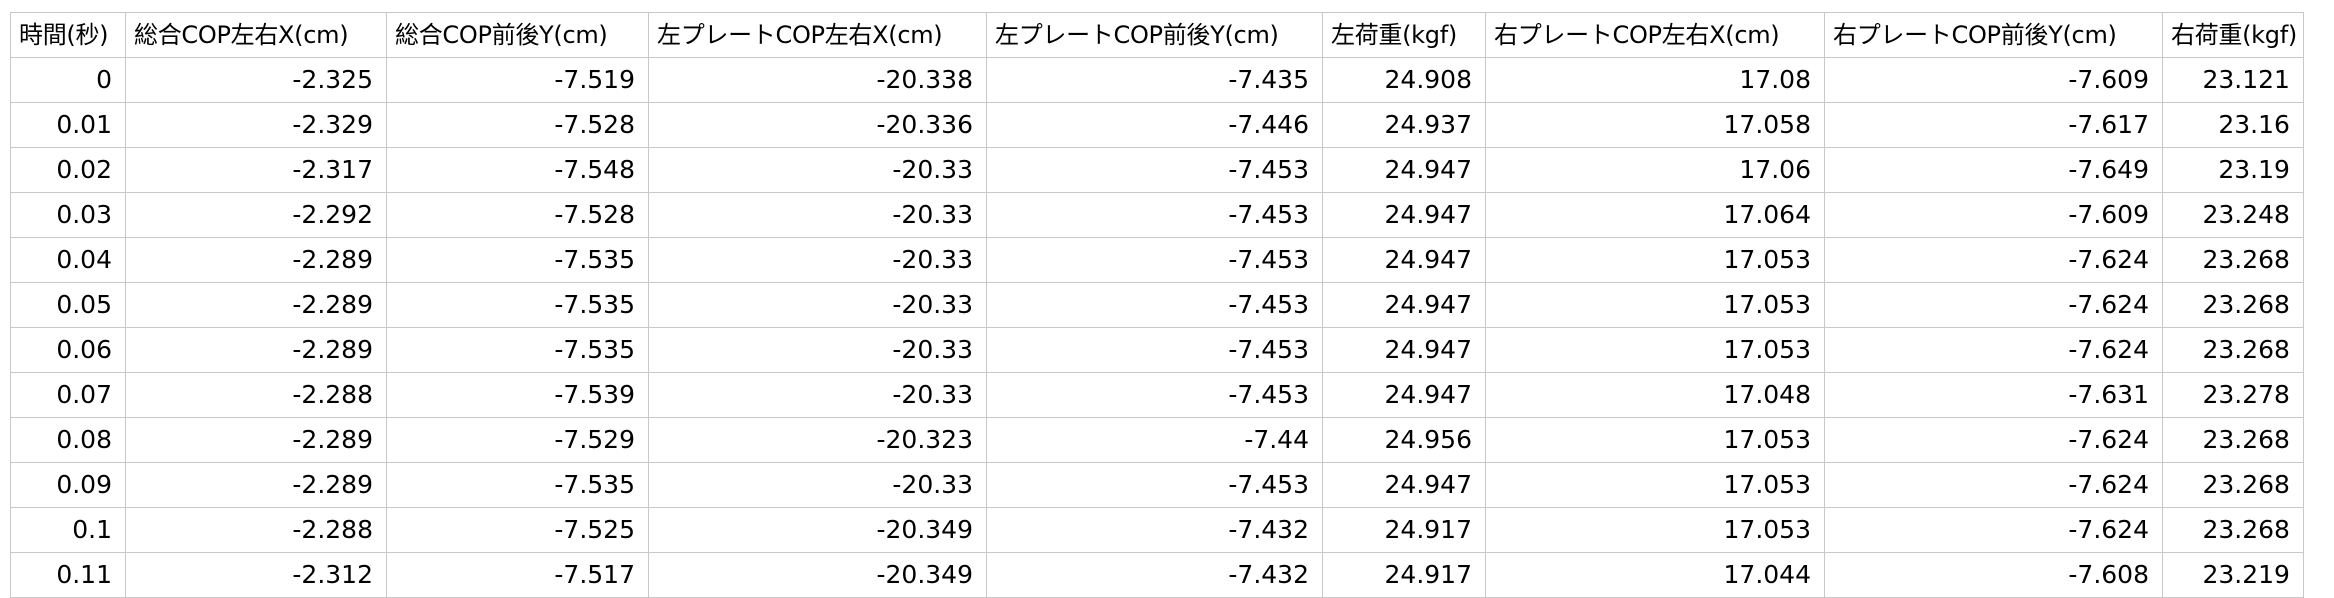  Describe the element at coordinates (517, 125) in the screenshot. I see `cell-total-cop-y: -7.528` at that location.